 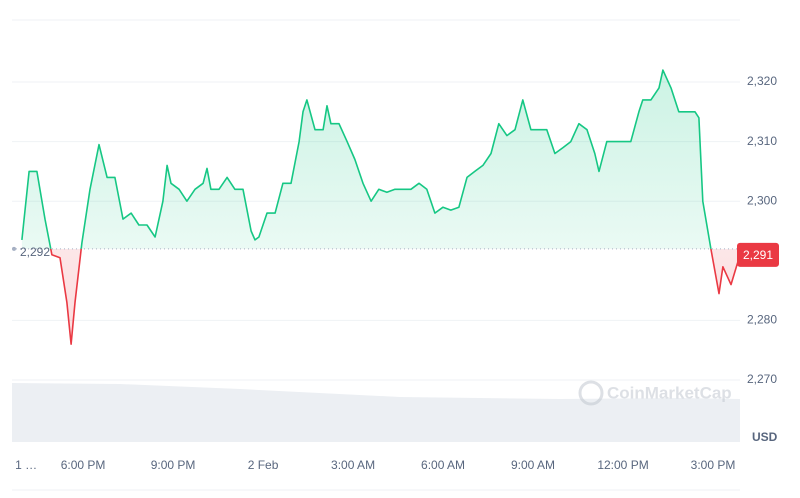 I want to click on watermark: CoinMarketCap, so click(x=655, y=393).